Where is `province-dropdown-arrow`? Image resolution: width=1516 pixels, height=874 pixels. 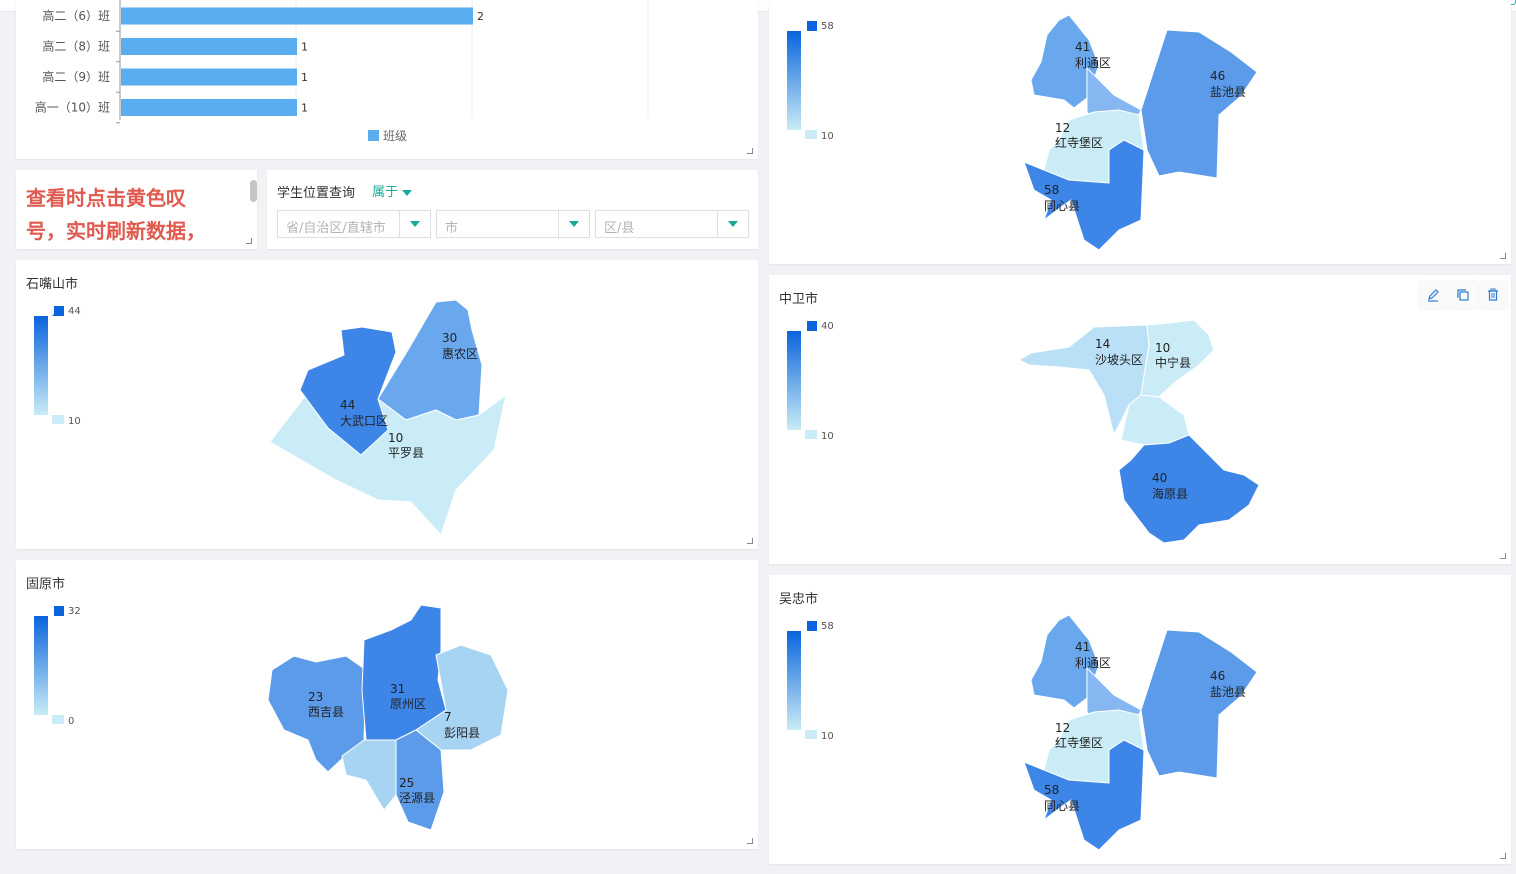
province-dropdown-arrow is located at coordinates (414, 224).